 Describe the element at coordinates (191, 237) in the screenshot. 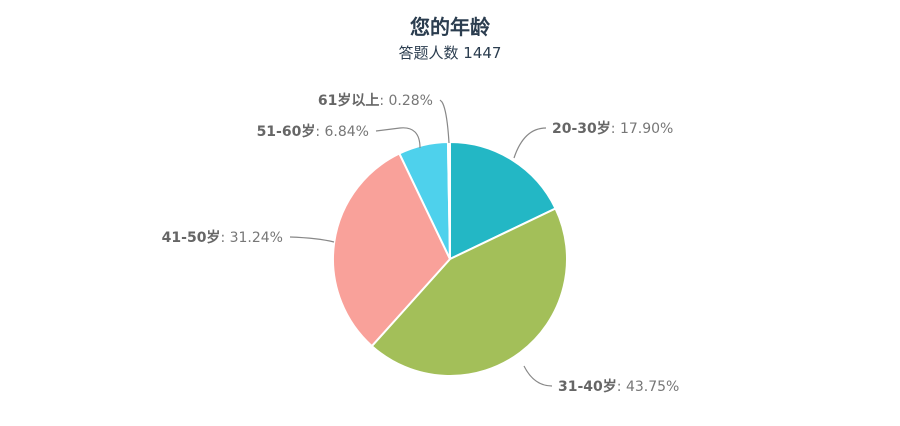

I see `data-label-name-3: 41-50岁` at that location.